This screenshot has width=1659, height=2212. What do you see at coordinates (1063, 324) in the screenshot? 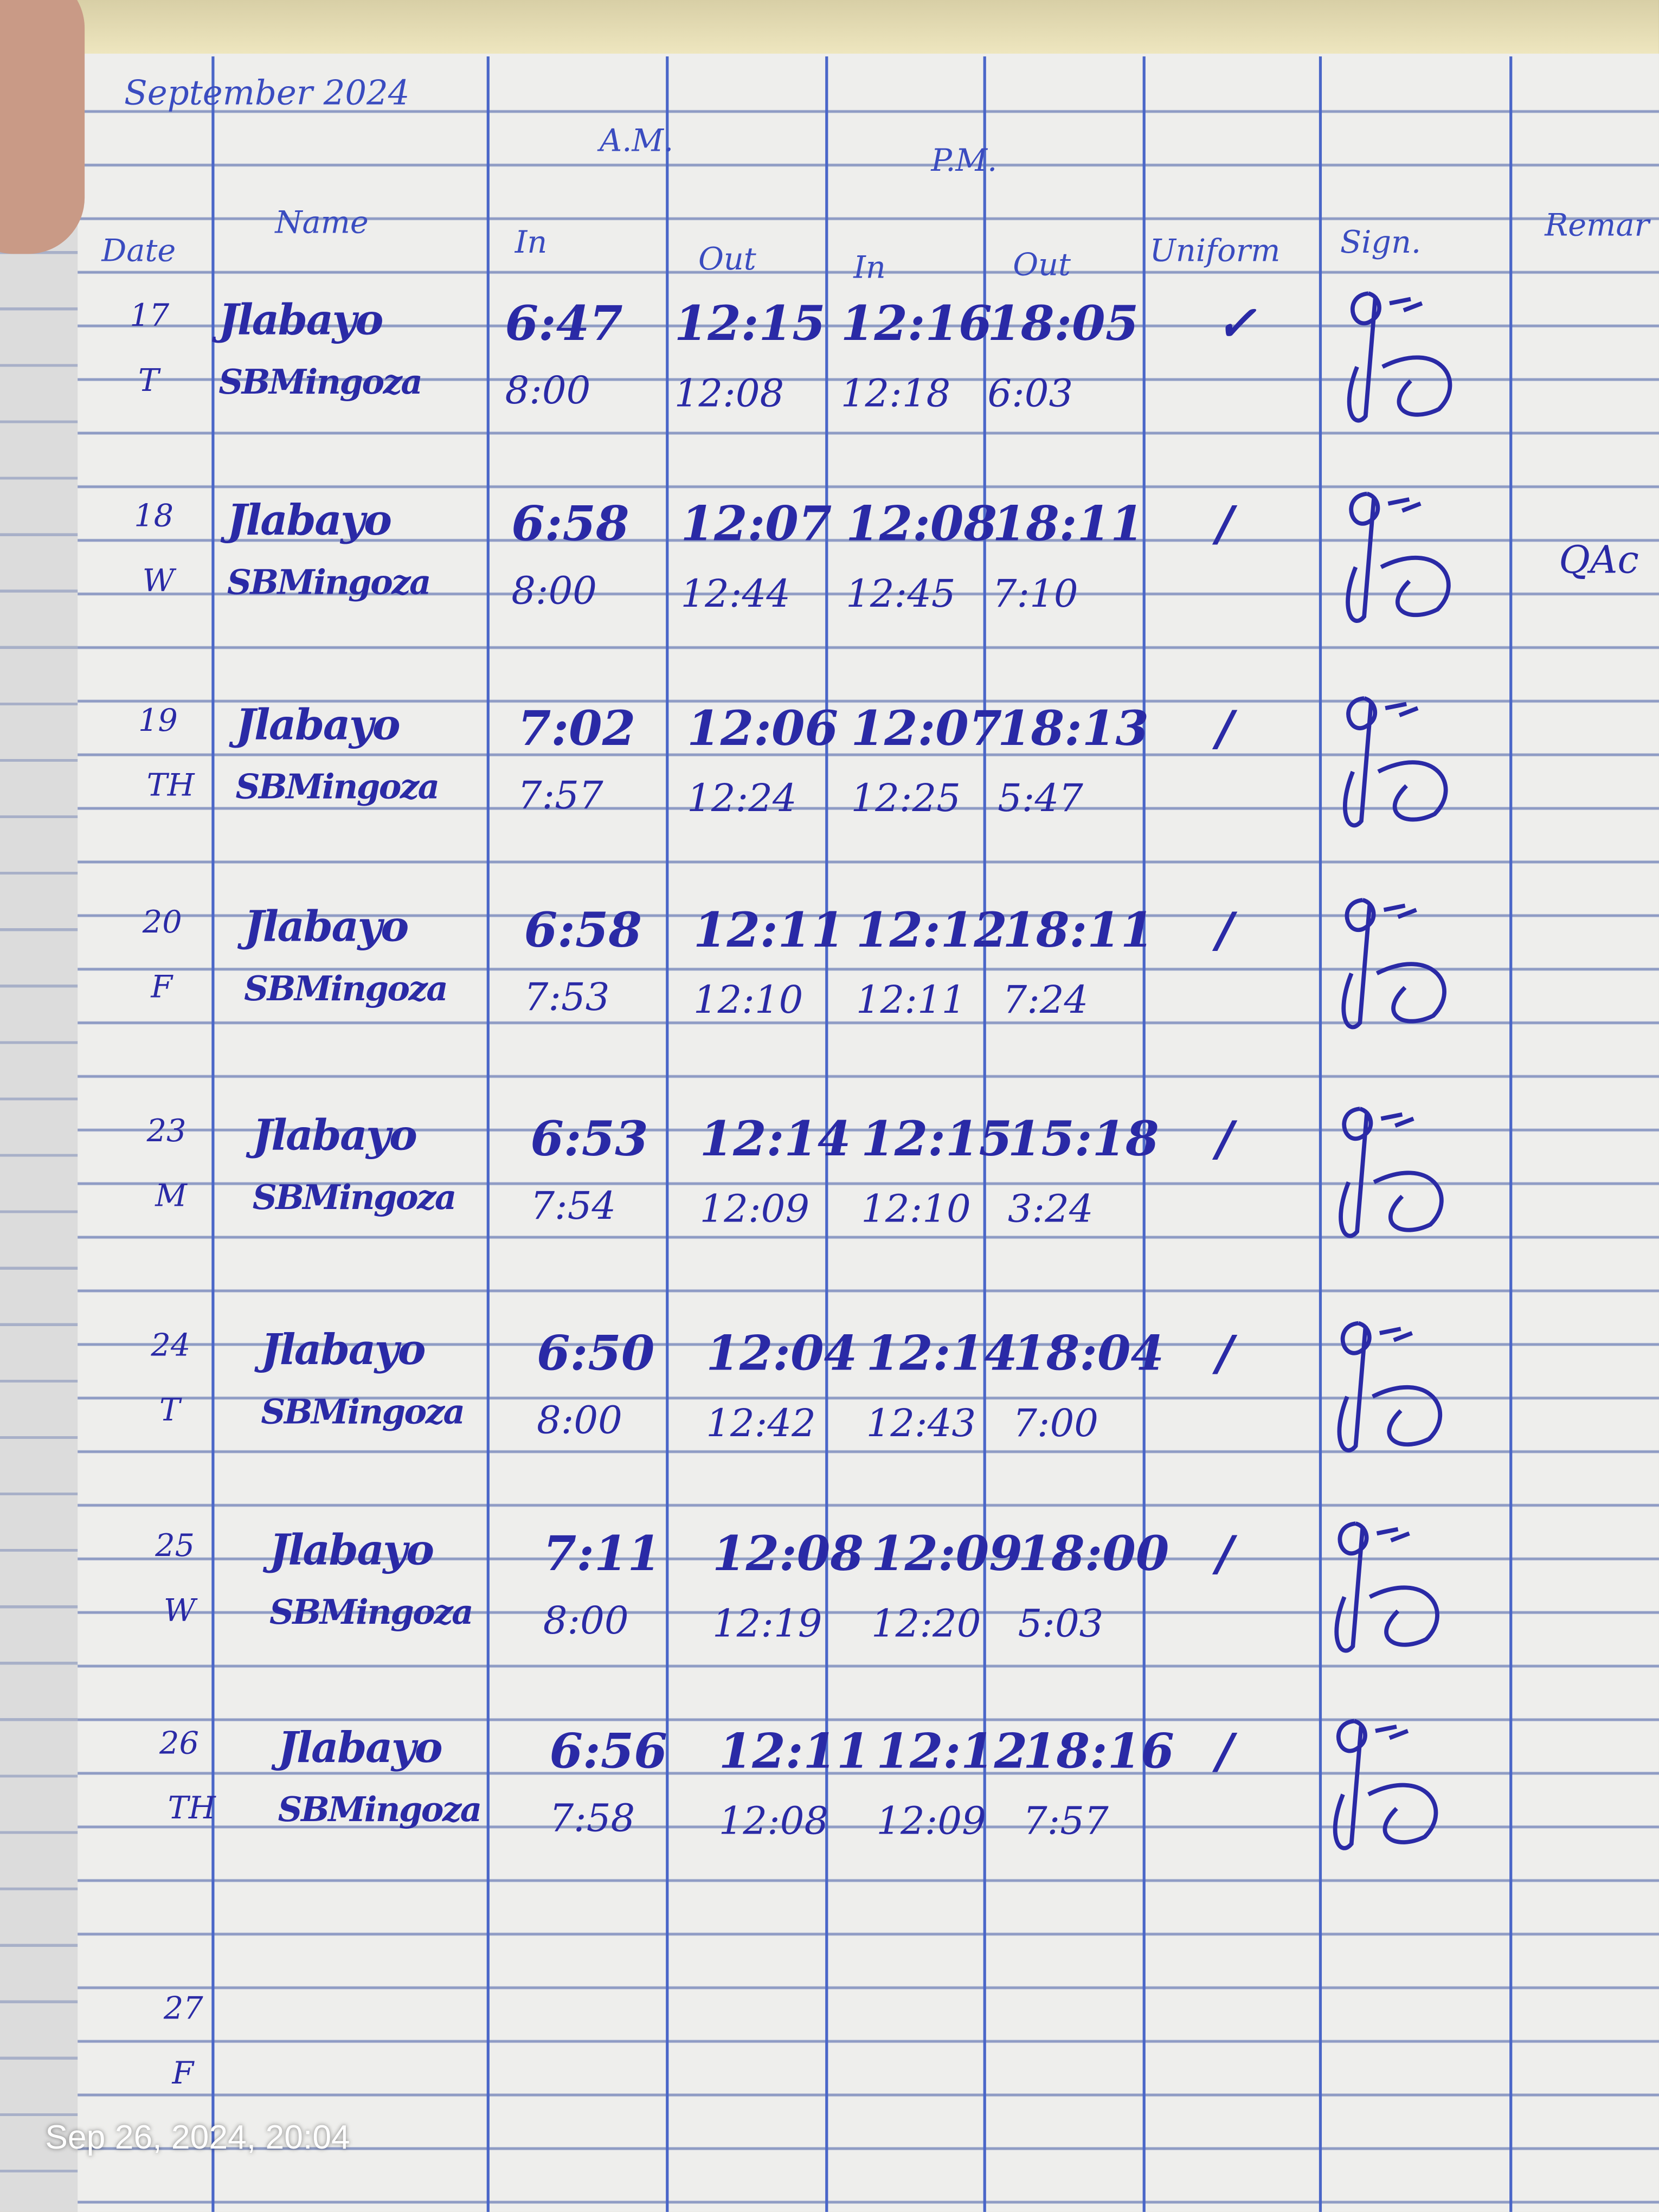
I see `pm-out-time: 18:05` at bounding box center [1063, 324].